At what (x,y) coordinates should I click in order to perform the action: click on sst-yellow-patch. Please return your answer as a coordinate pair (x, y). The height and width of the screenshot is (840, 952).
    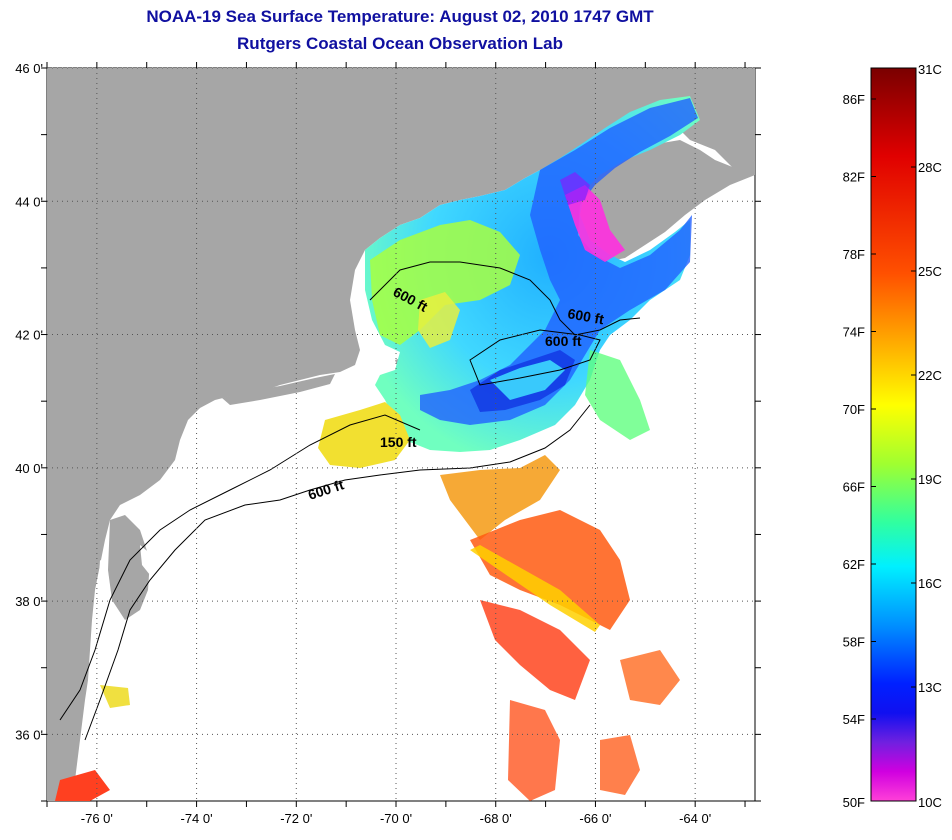
    Looking at the image, I should click on (439, 320).